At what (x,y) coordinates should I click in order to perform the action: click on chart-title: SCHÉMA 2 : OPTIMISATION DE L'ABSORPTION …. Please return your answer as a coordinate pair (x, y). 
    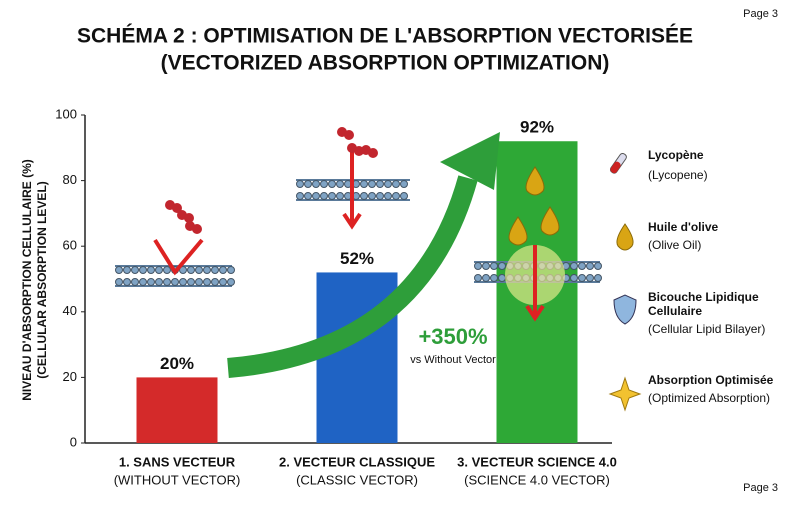
    Looking at the image, I should click on (385, 36).